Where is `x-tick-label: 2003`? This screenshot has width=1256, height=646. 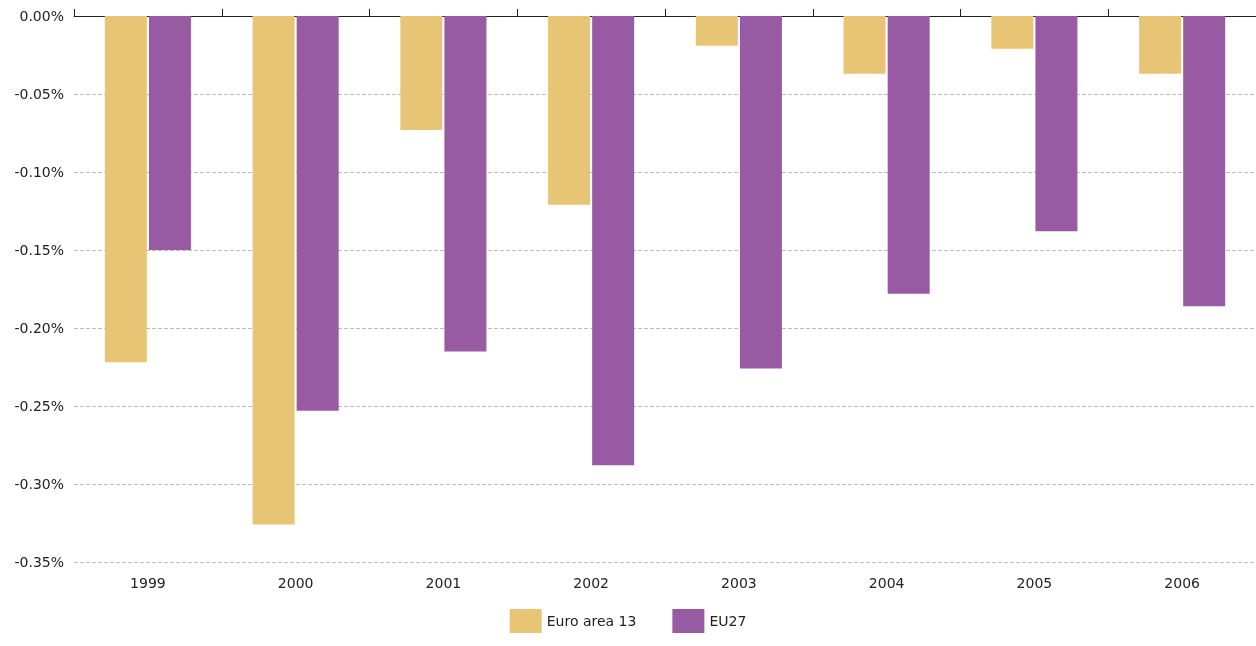
x-tick-label: 2003 is located at coordinates (739, 583).